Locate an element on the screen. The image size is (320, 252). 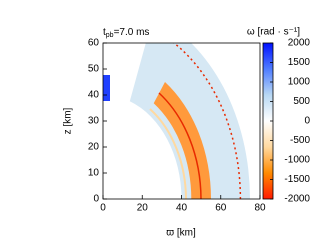
x-tick-label: 40 is located at coordinates (182, 208).